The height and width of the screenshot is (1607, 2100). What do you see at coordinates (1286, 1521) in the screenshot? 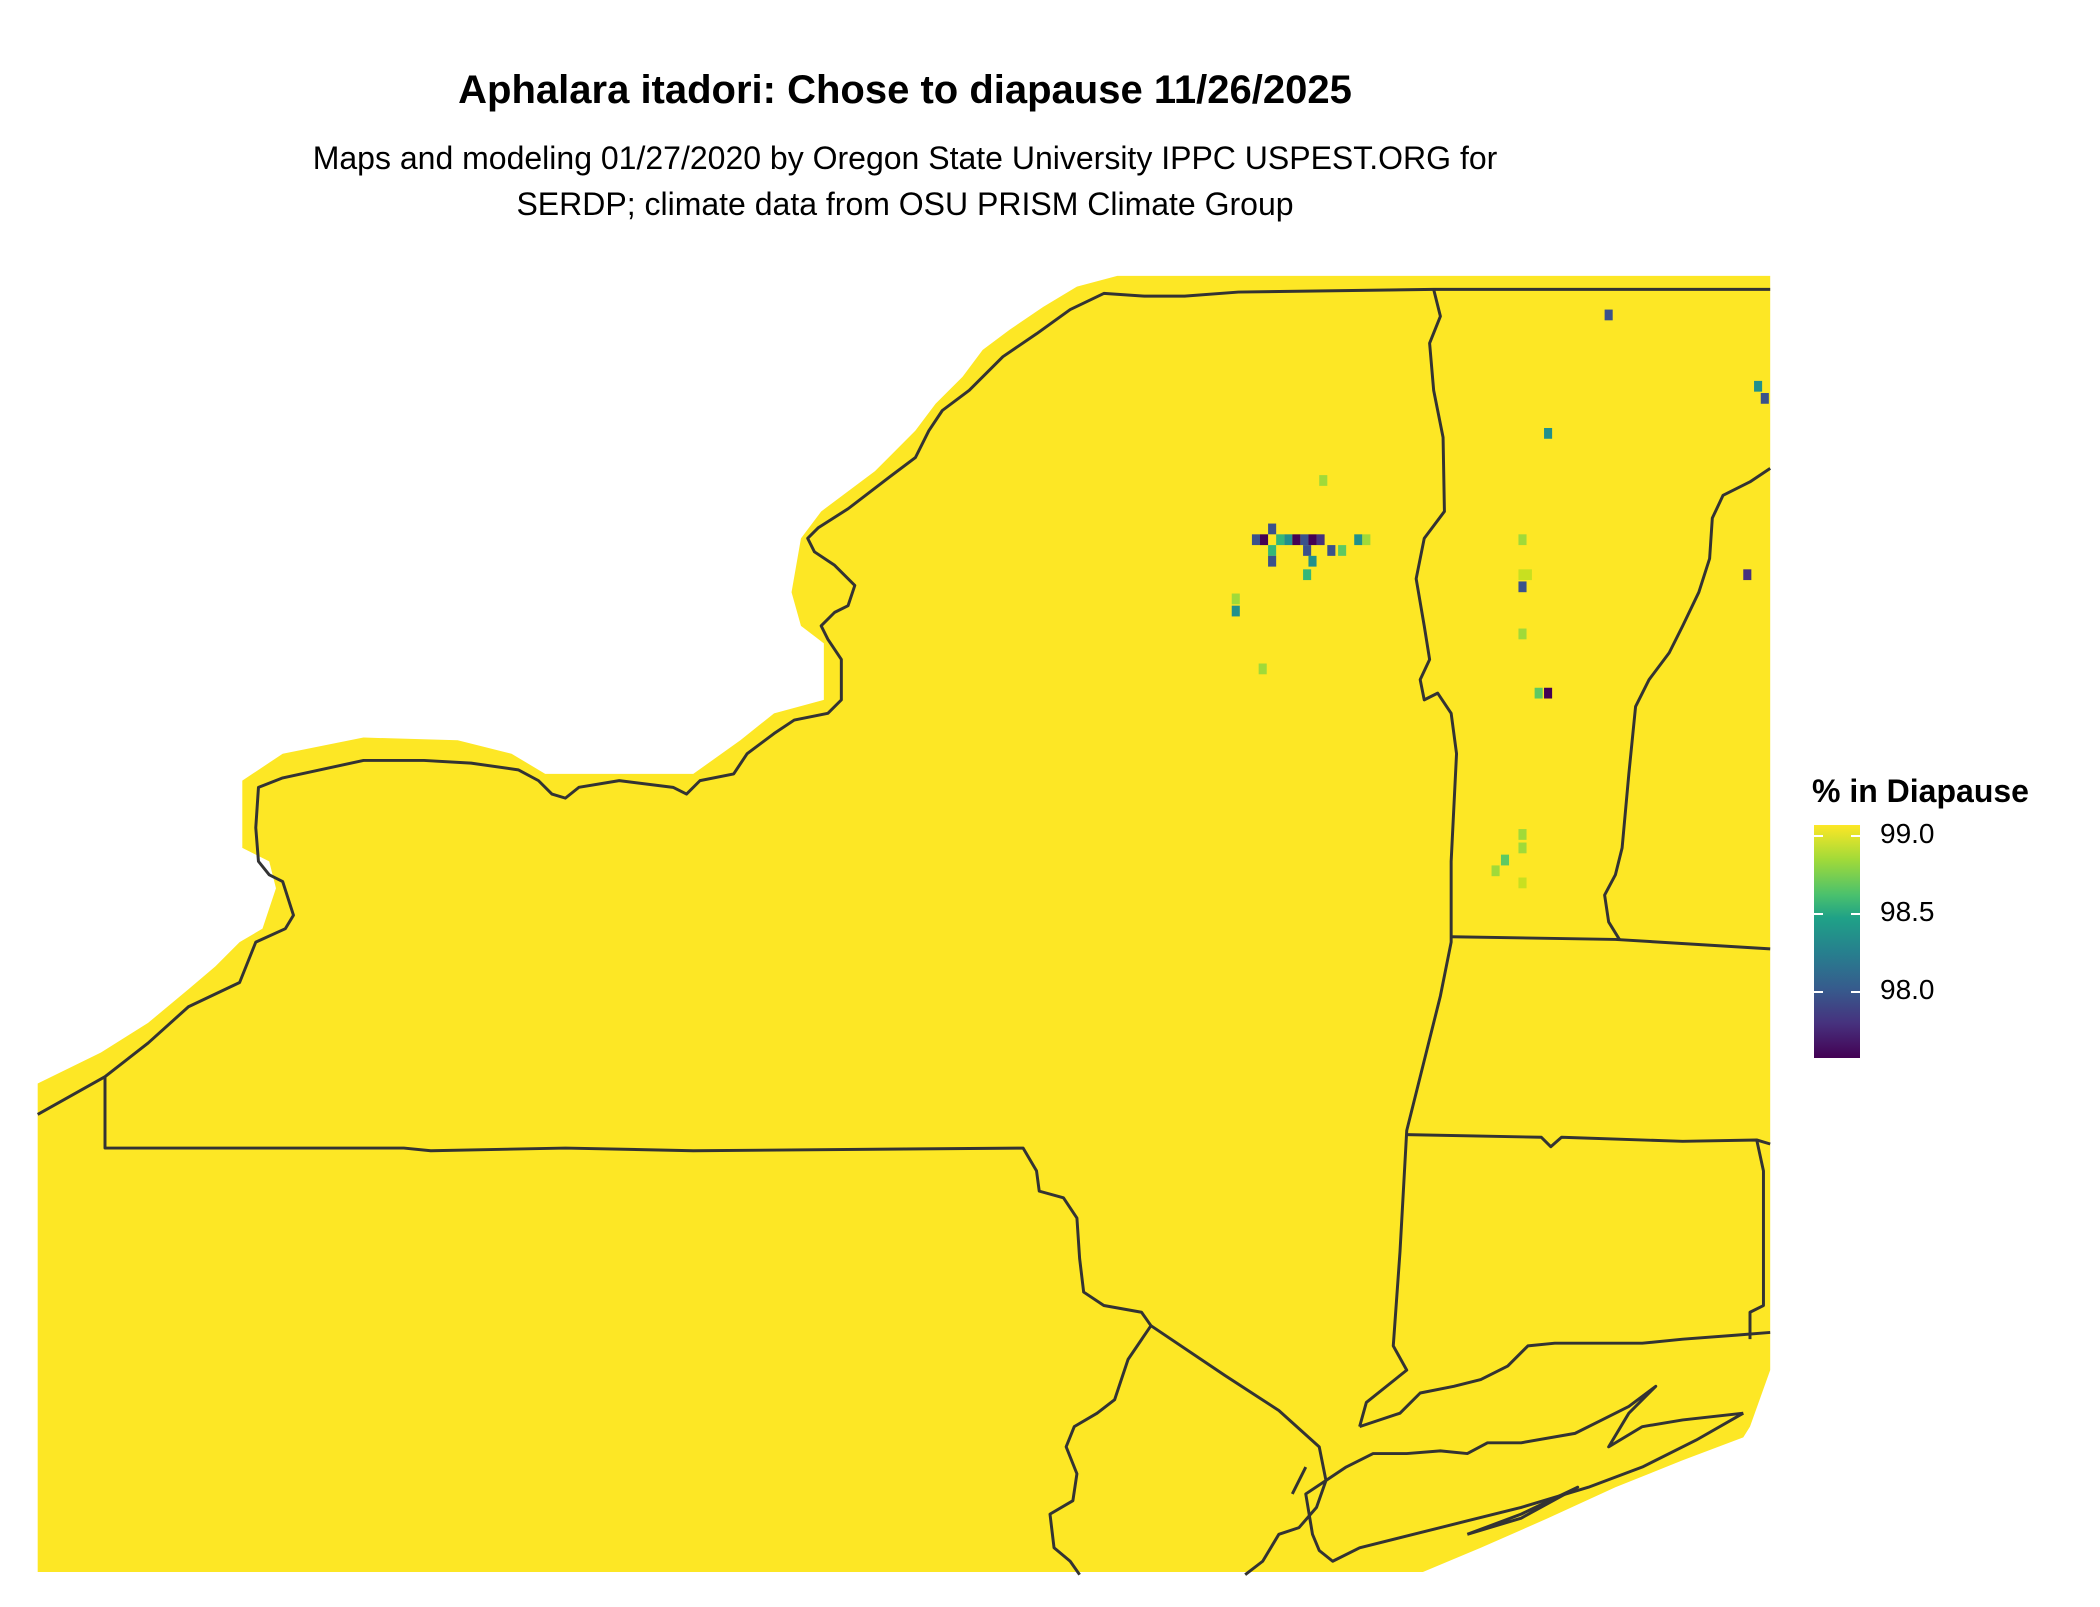
I see `staten-manhattan` at bounding box center [1286, 1521].